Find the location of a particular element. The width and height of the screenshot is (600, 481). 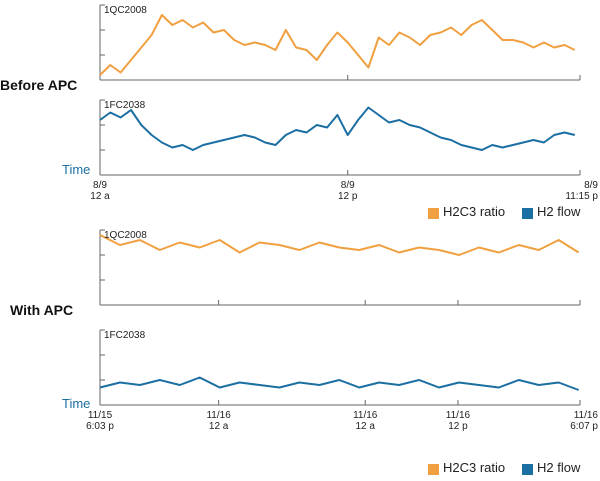

x-tick-label: 8/9 12 a is located at coordinates (100, 191).